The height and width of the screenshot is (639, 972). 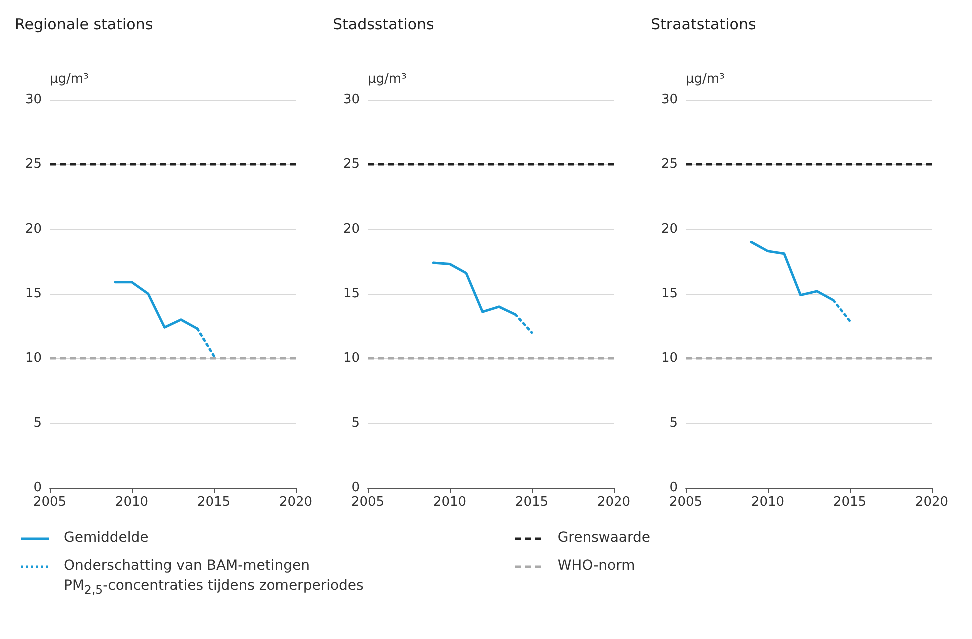 I want to click on legend-label: Gemiddelde, so click(x=106, y=538).